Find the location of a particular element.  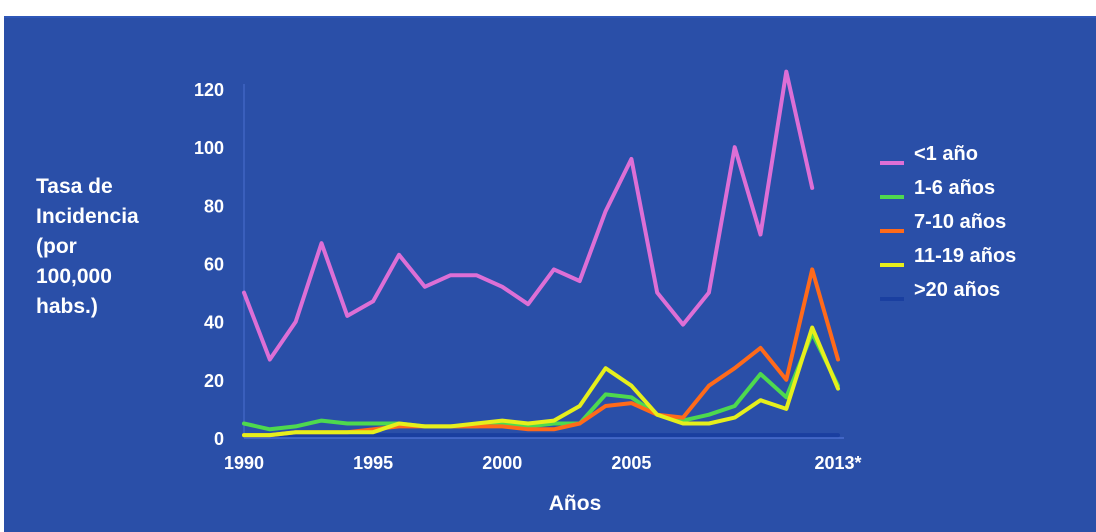

top-strip is located at coordinates (548, 8).